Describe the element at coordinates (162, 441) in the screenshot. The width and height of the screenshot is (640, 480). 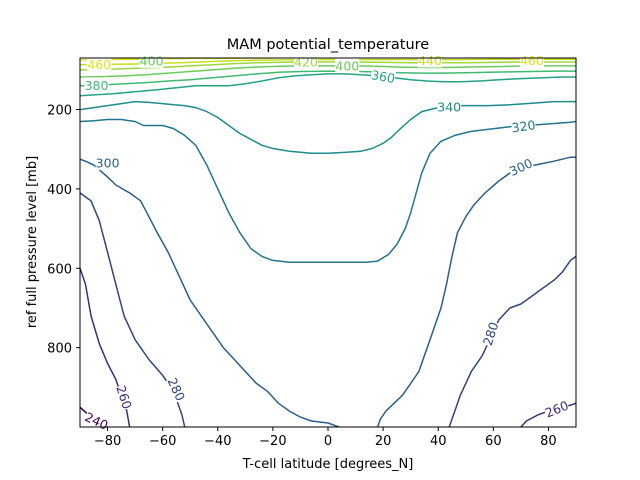
I see `x-tick-label: −60` at that location.